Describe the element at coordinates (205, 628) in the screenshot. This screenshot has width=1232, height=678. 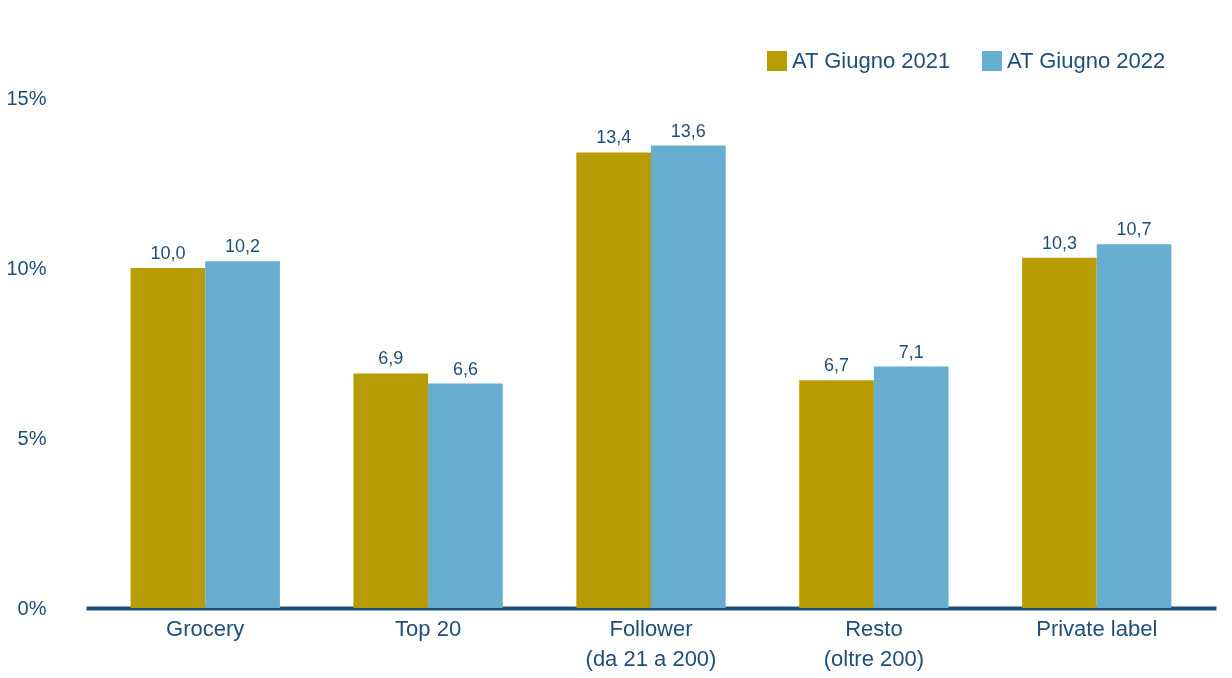
I see `x-tick-label: Grocery` at that location.